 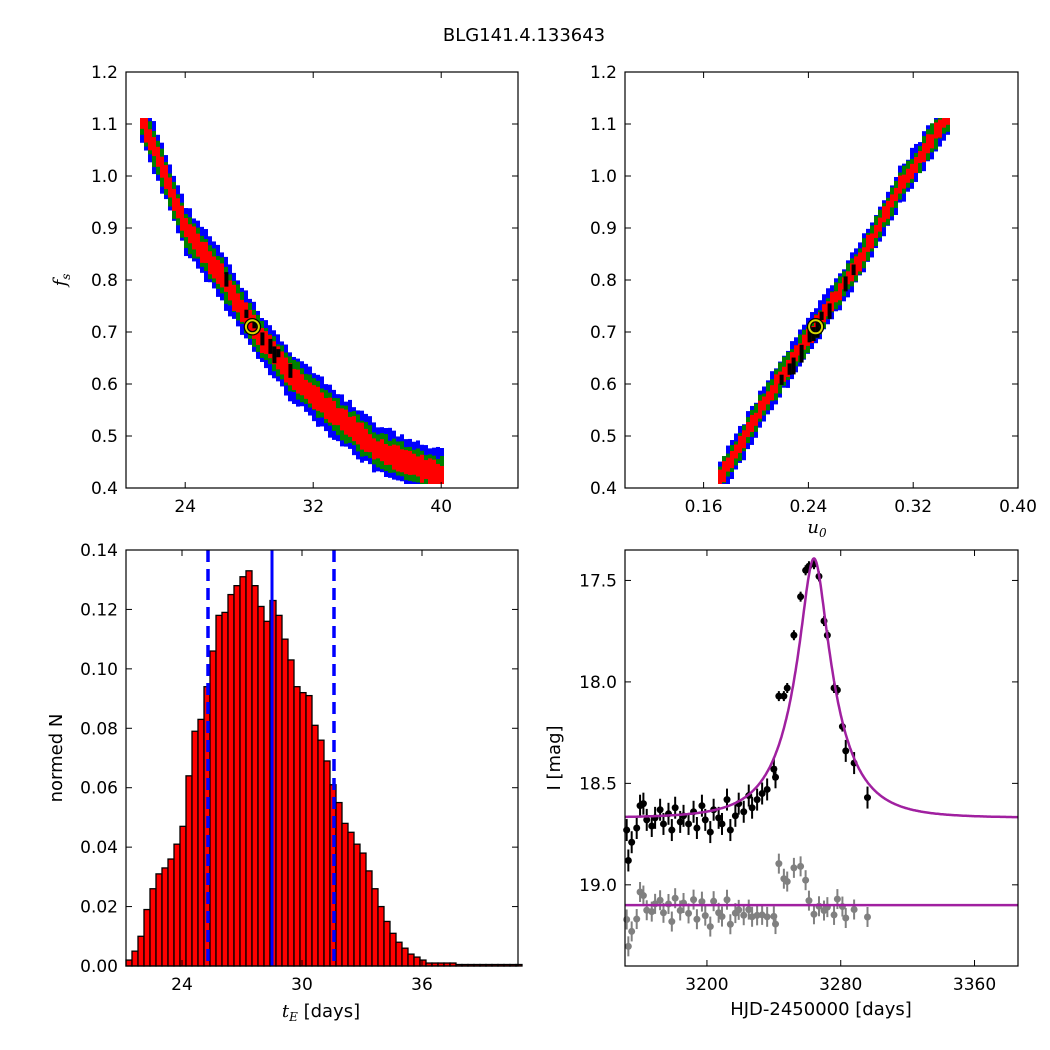 I want to click on y-tick-label: 18.5, so click(x=598, y=784).